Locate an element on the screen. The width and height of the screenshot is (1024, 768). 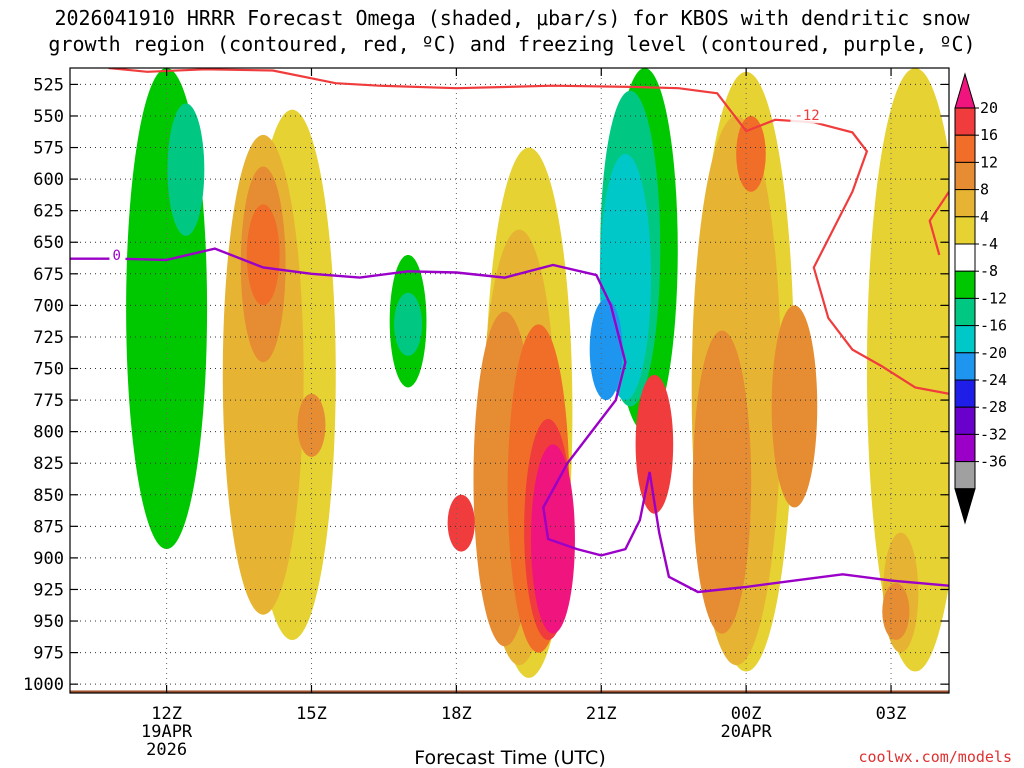
y-tick-label-10: 775 is located at coordinates (48, 401).